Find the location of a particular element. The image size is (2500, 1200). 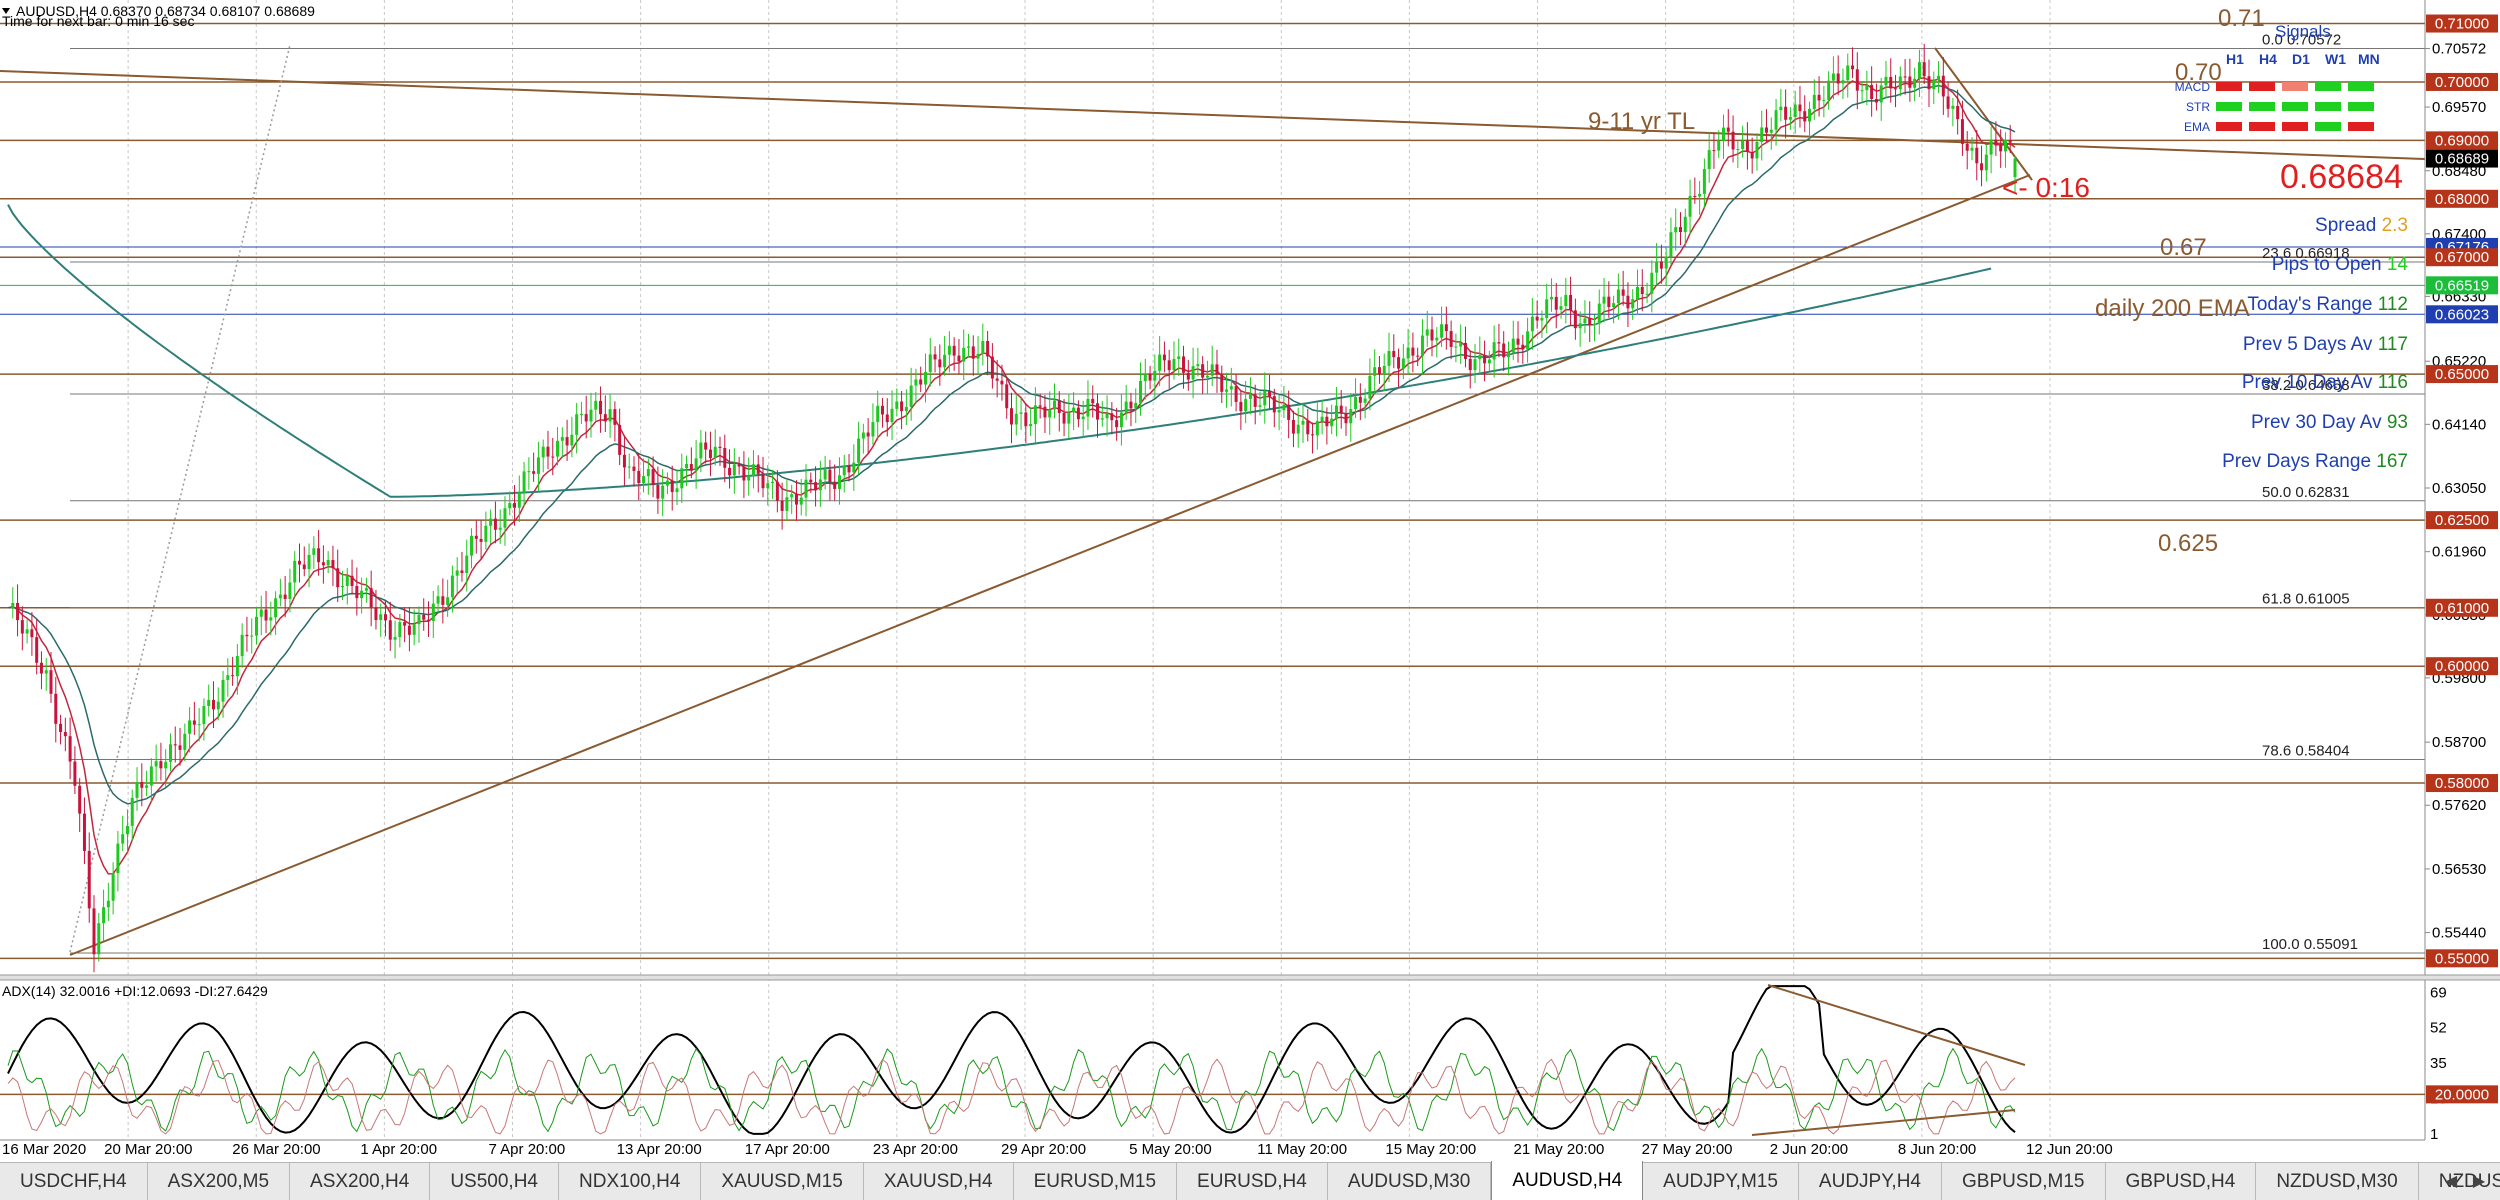

tab-xauusd-h4: XAUUSD,H4 is located at coordinates (939, 1181).